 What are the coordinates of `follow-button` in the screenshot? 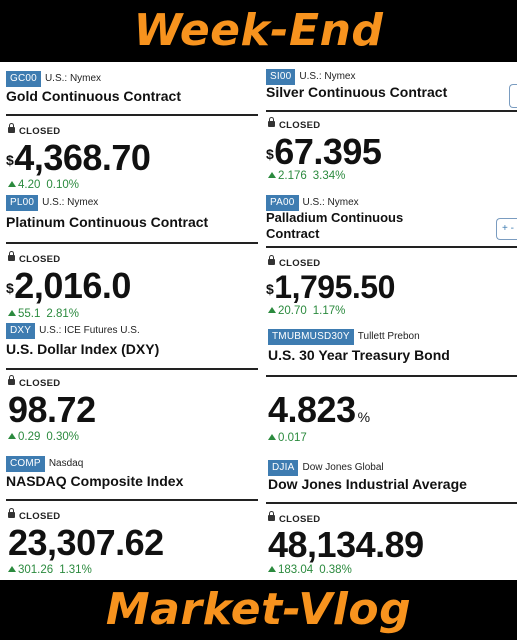 It's located at (513, 96).